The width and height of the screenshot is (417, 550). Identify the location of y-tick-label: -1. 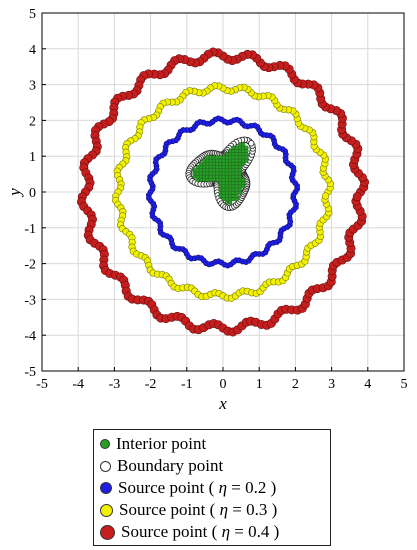
(30, 229).